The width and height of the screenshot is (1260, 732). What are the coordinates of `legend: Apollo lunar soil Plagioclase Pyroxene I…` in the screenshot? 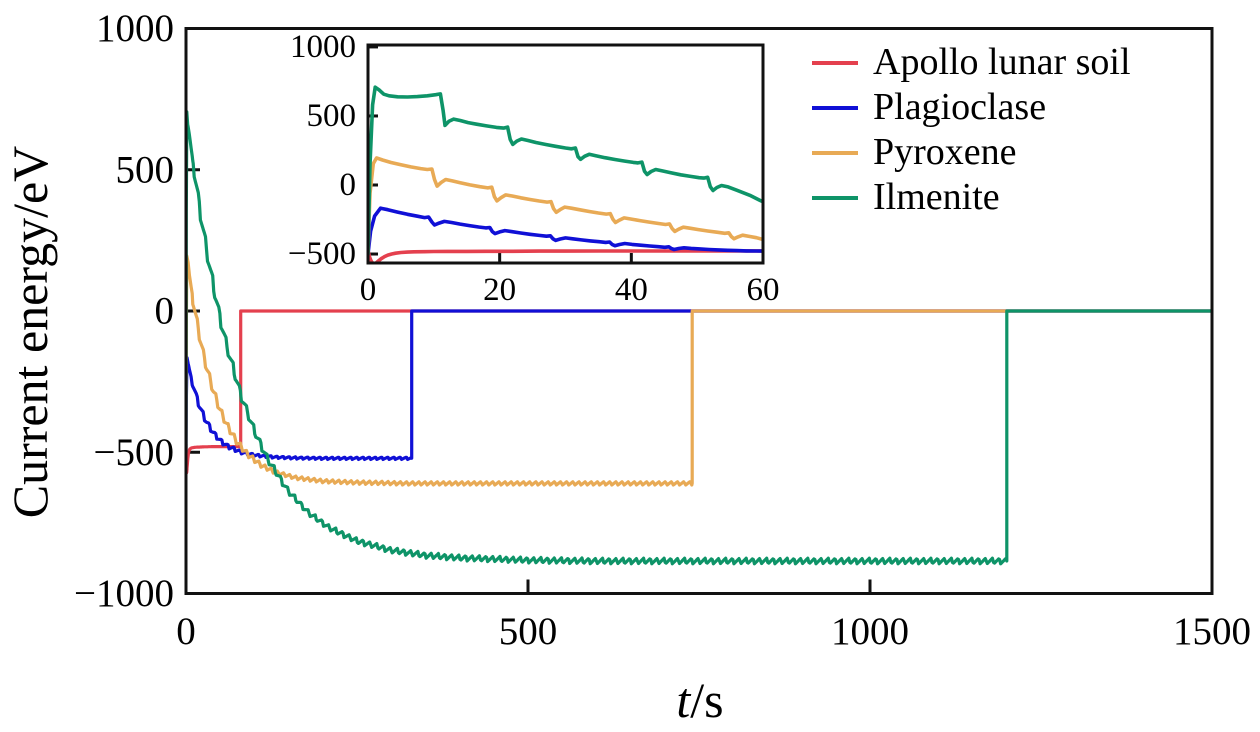 It's located at (971, 130).